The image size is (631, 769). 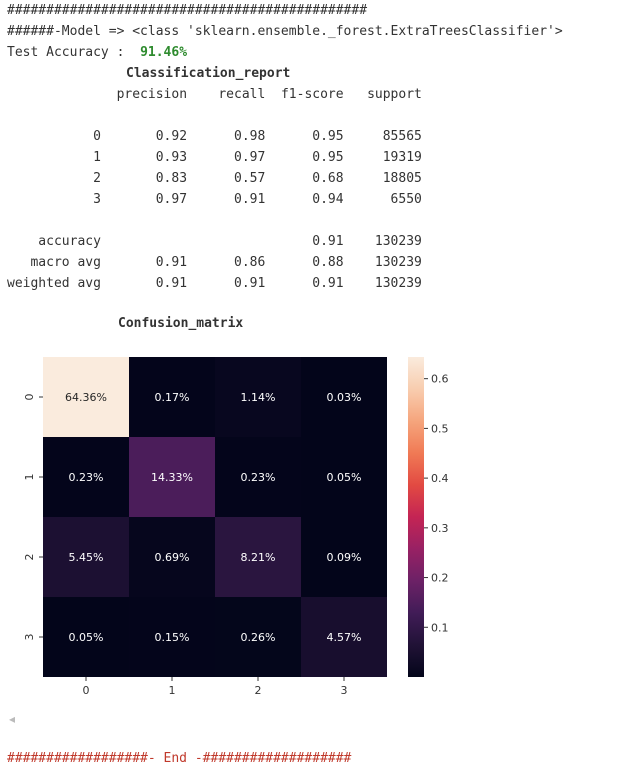 I want to click on x-tick-label: 2, so click(x=258, y=690).